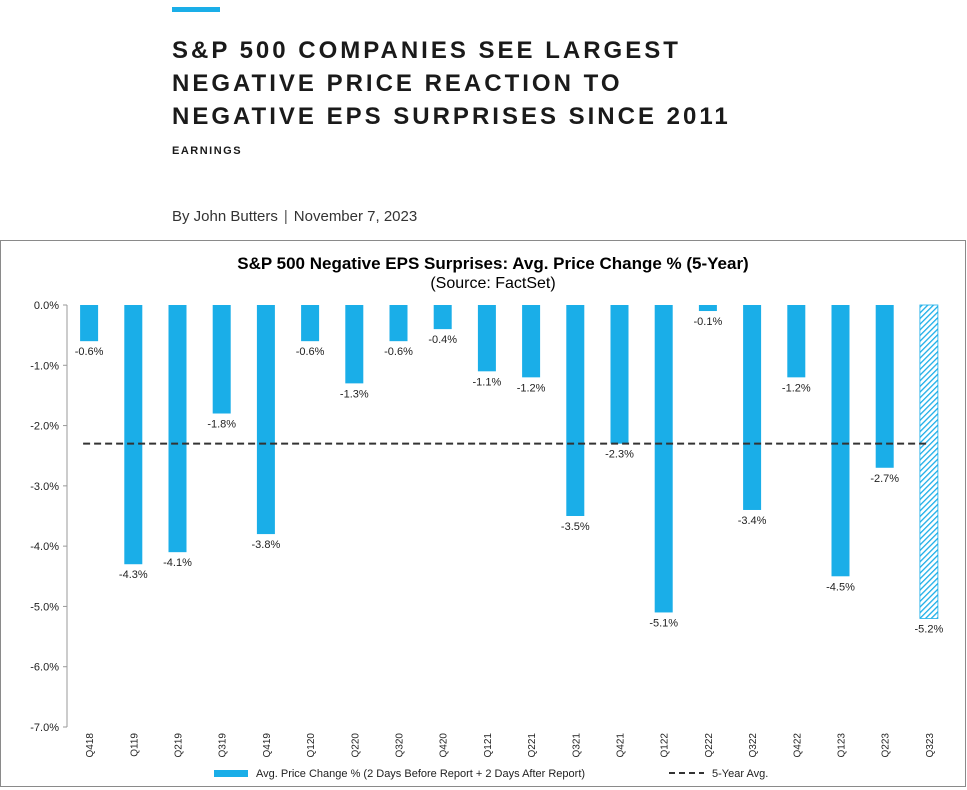 This screenshot has height=790, width=967. Describe the element at coordinates (442, 340) in the screenshot. I see `data-label: -0.4%` at that location.